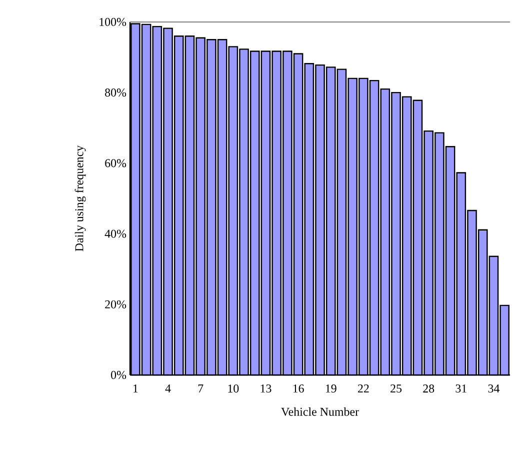  I want to click on y-axis-title: Daily using frequency, so click(80, 198).